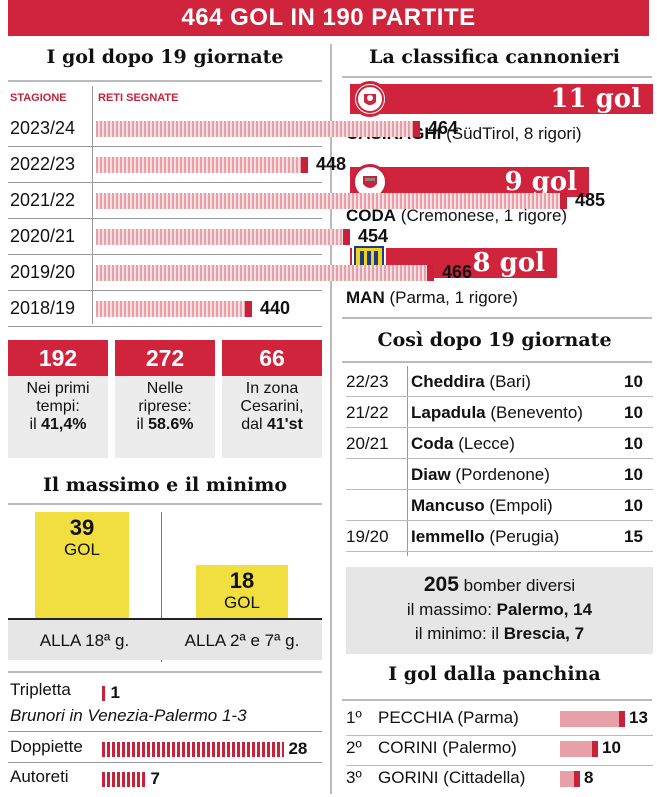 The height and width of the screenshot is (797, 657). I want to click on stat-line: riprese:, so click(165, 406).